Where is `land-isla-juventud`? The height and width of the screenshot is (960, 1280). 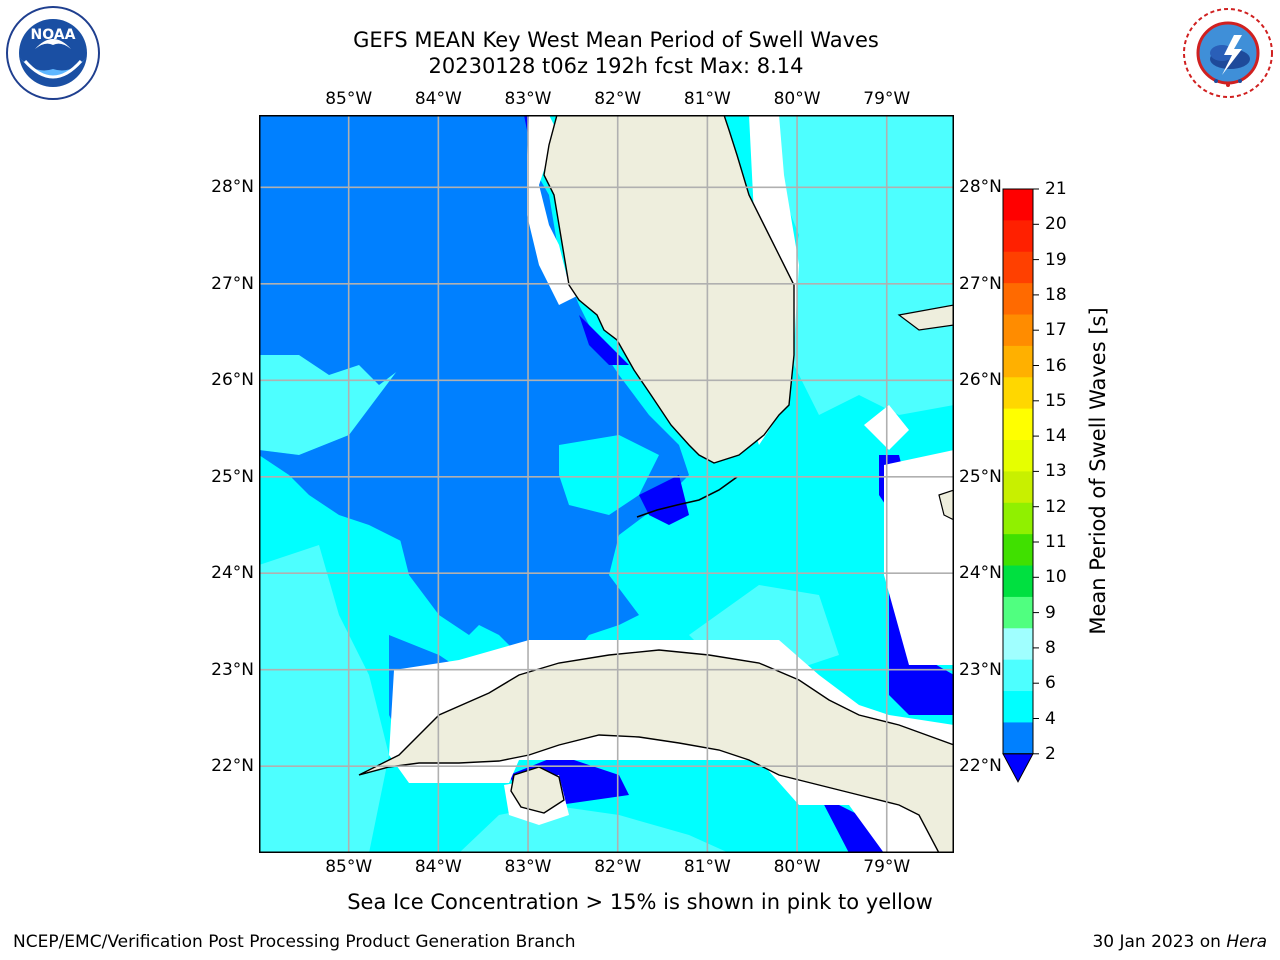
land-isla-juventud is located at coordinates (537, 790).